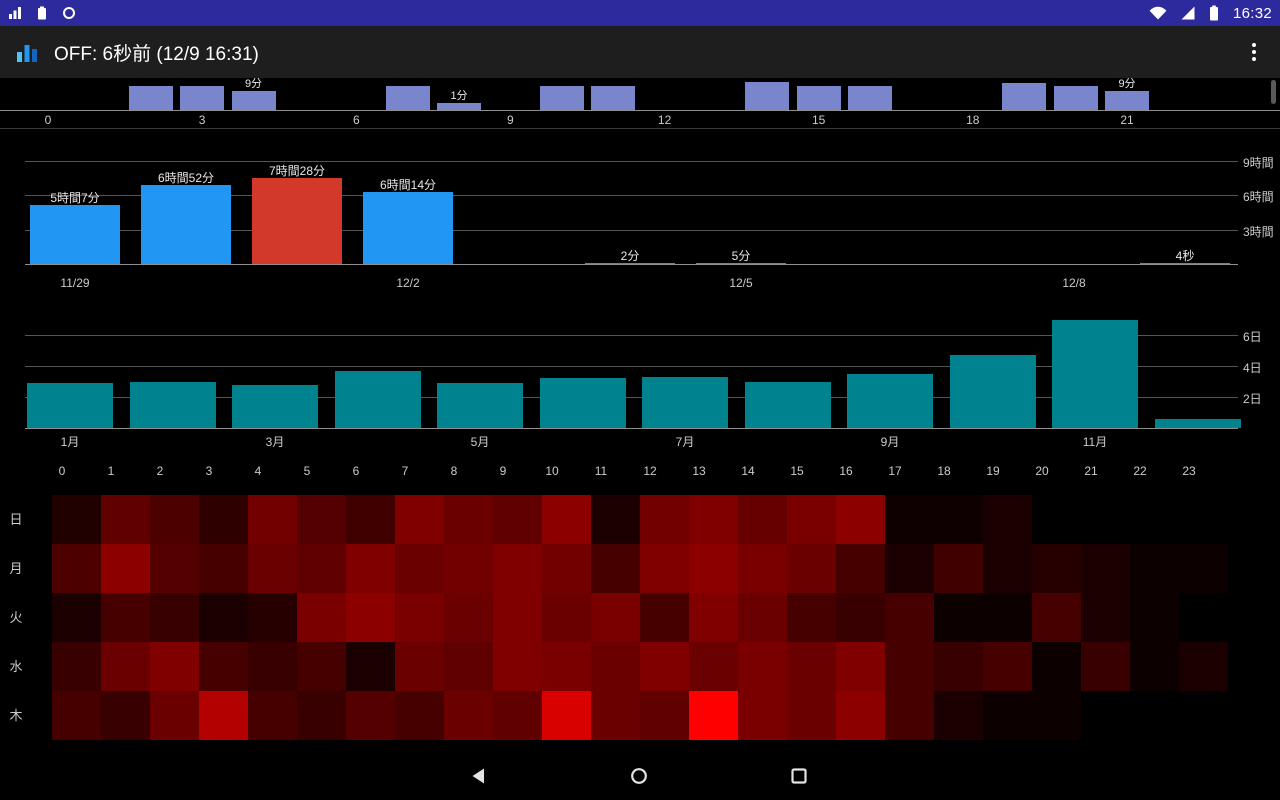  Describe the element at coordinates (640, 52) in the screenshot. I see `app-bar: OFF: 6秒前 (12/9 16:31)` at that location.